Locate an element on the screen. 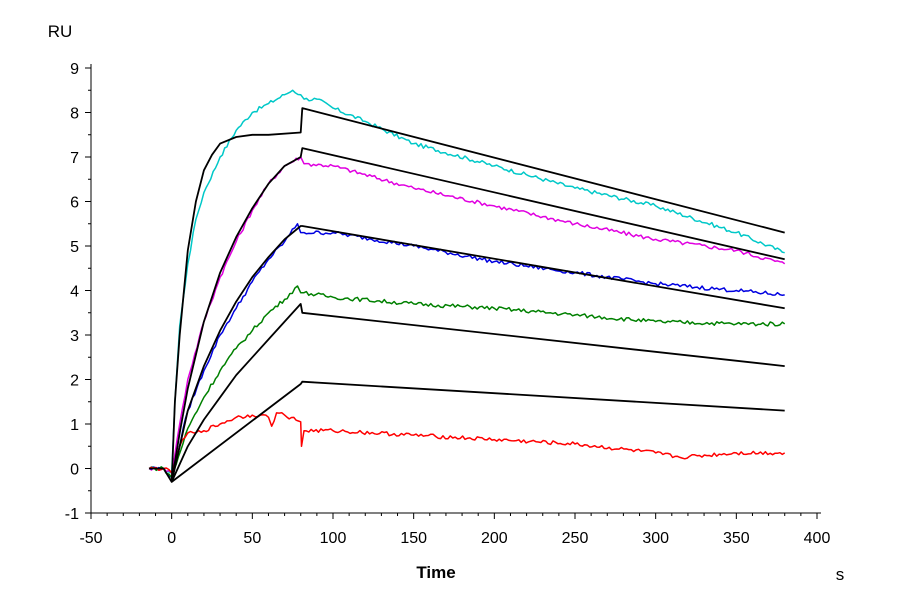 The image size is (900, 600). x-axis: -50 0 50 100 150 200 250 300 350 400 is located at coordinates (455, 529).